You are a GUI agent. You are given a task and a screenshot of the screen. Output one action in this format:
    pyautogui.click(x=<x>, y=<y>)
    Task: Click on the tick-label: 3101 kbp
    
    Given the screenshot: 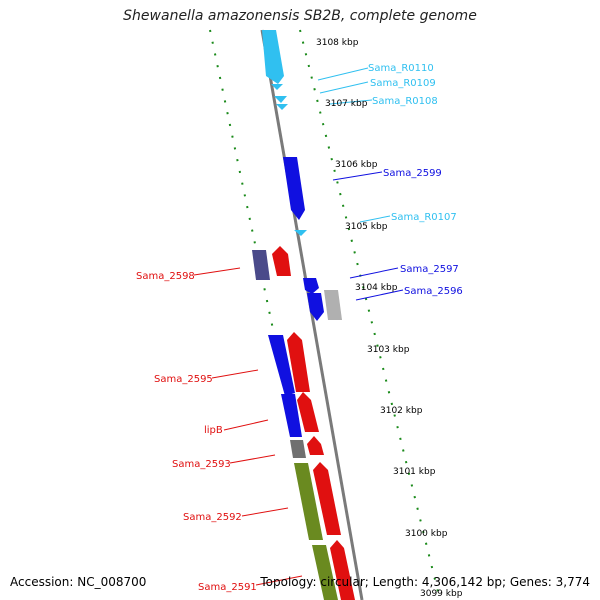 What is the action you would take?
    pyautogui.click(x=414, y=472)
    